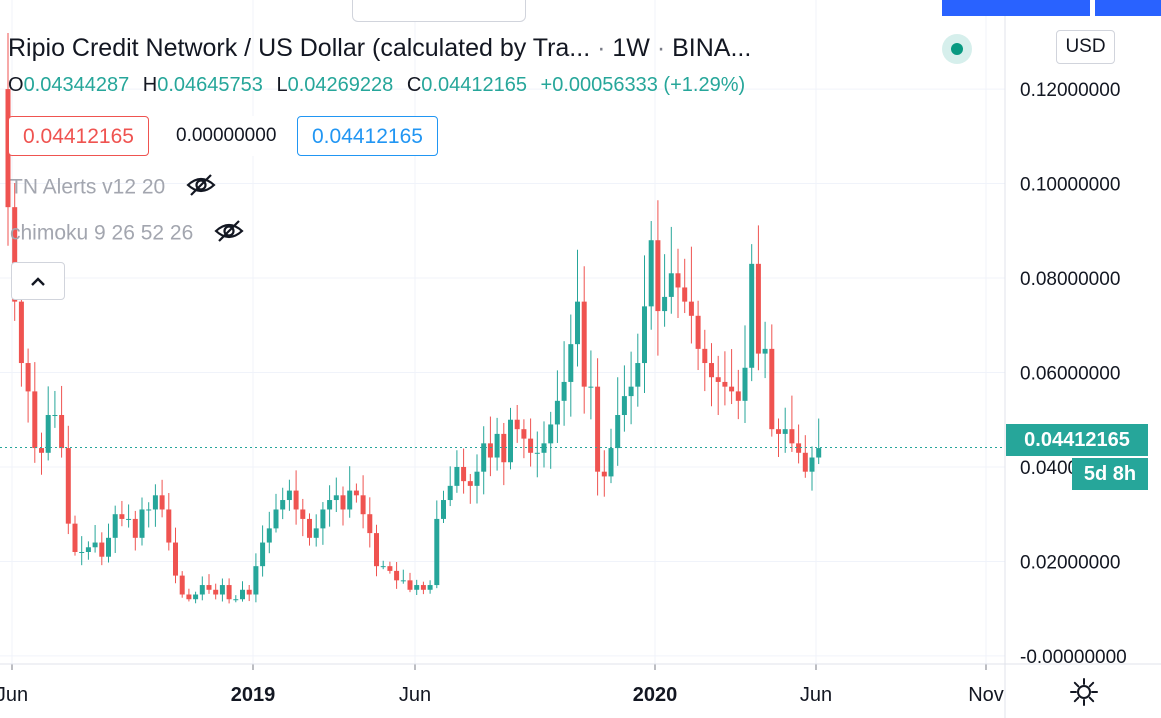 The width and height of the screenshot is (1161, 718). Describe the element at coordinates (1070, 373) in the screenshot. I see `y-tick-label: 0.06000000` at that location.